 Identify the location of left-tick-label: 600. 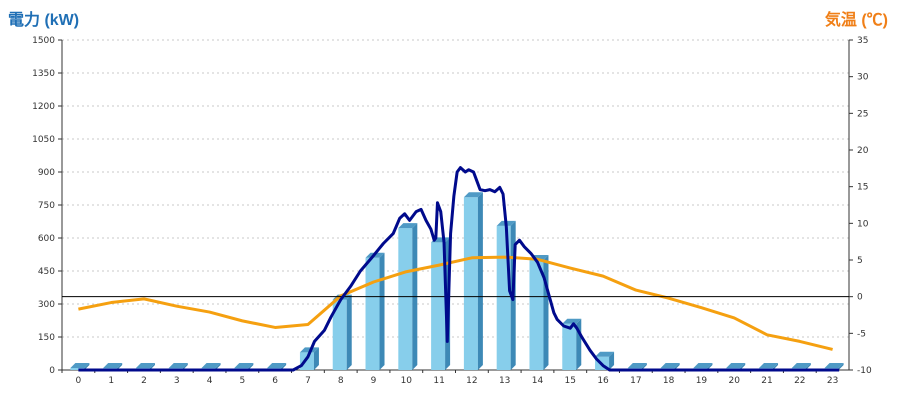
(46, 239).